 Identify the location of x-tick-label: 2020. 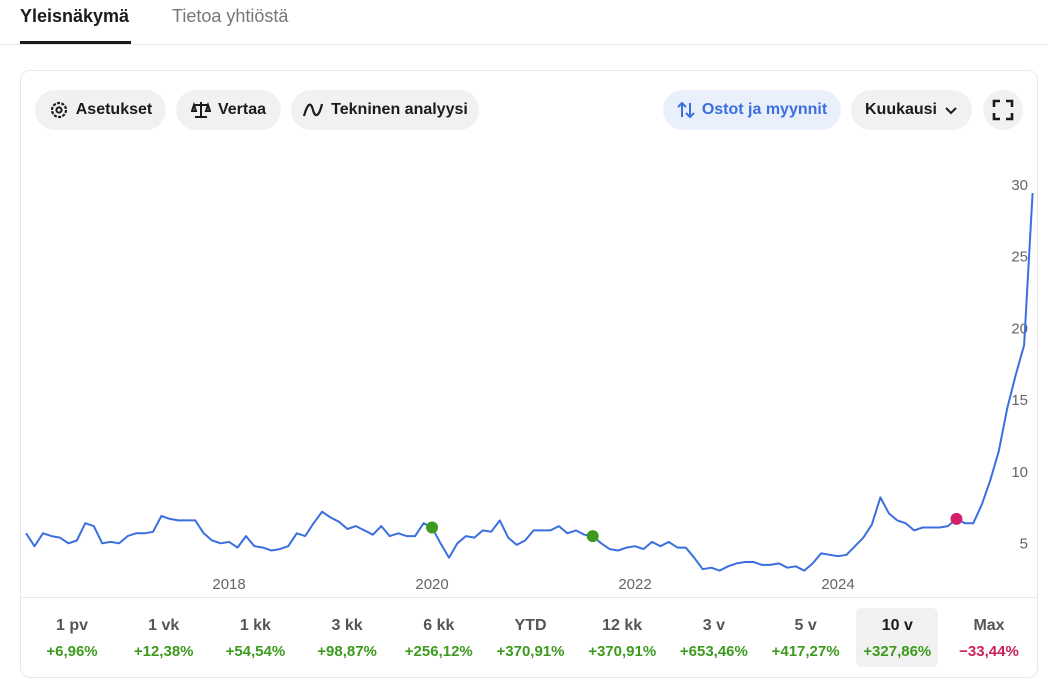
(431, 584).